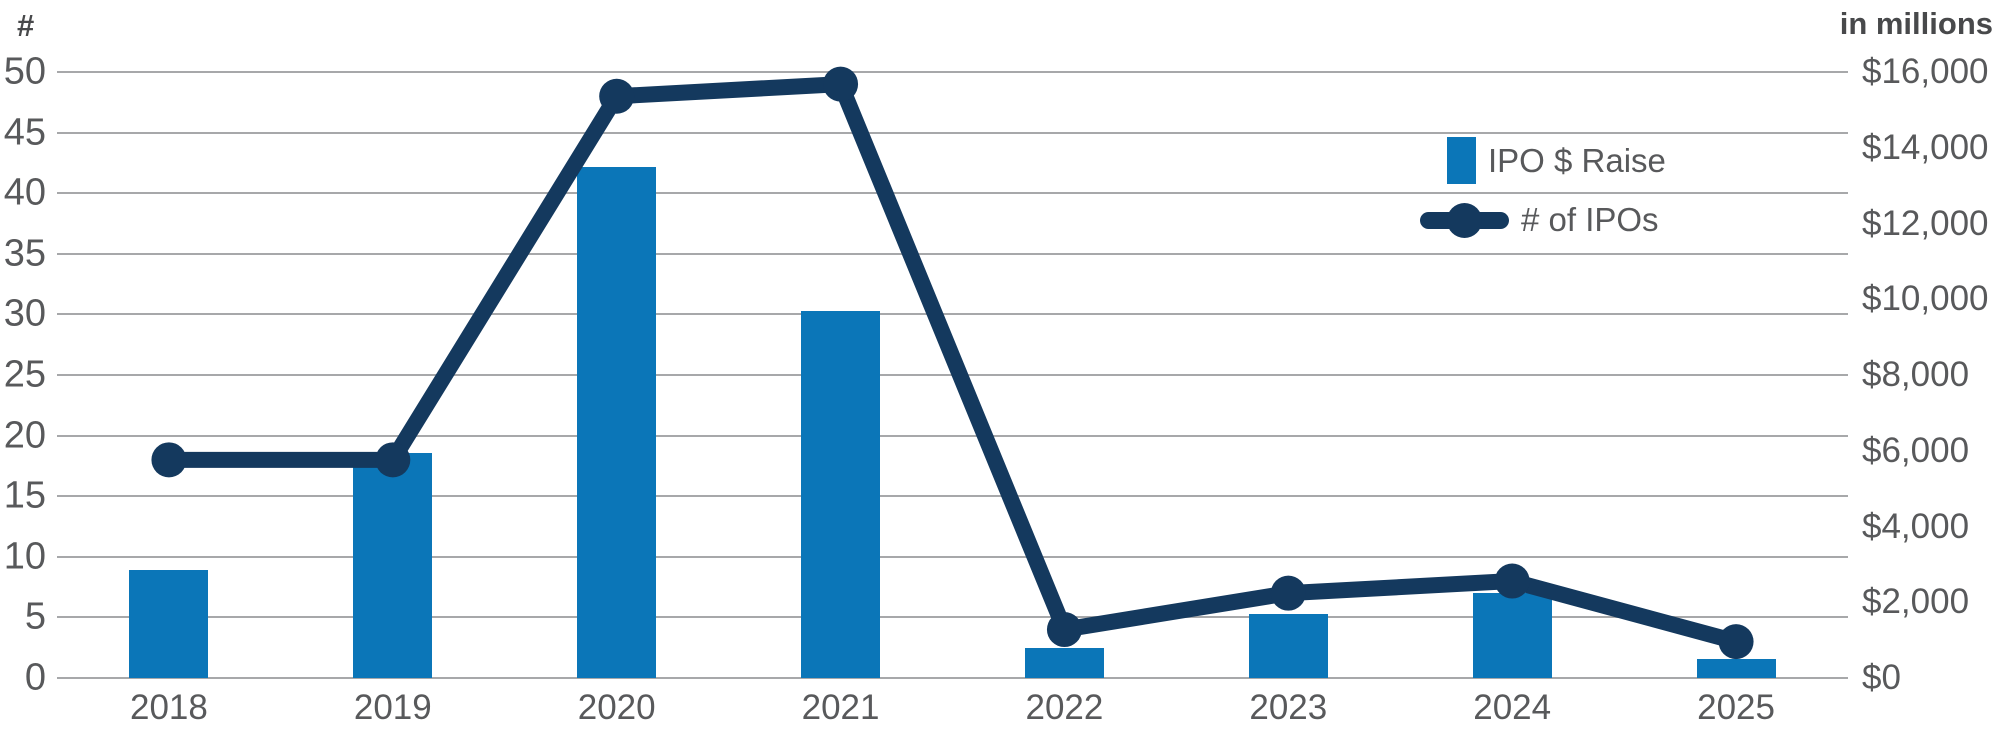  I want to click on legend-label-num-ipos: # of IPOs, so click(1590, 219).